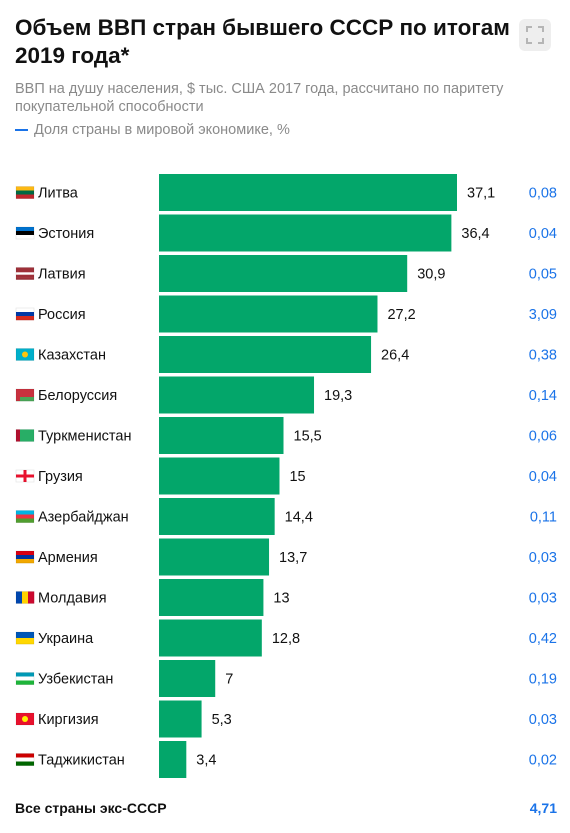 This screenshot has height=833, width=570. I want to click on value-label: 36,4, so click(475, 234).